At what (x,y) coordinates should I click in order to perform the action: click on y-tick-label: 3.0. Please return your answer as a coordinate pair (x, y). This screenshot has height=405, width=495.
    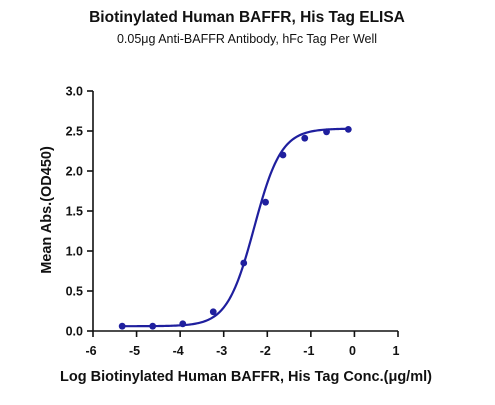
    Looking at the image, I should click on (74, 92).